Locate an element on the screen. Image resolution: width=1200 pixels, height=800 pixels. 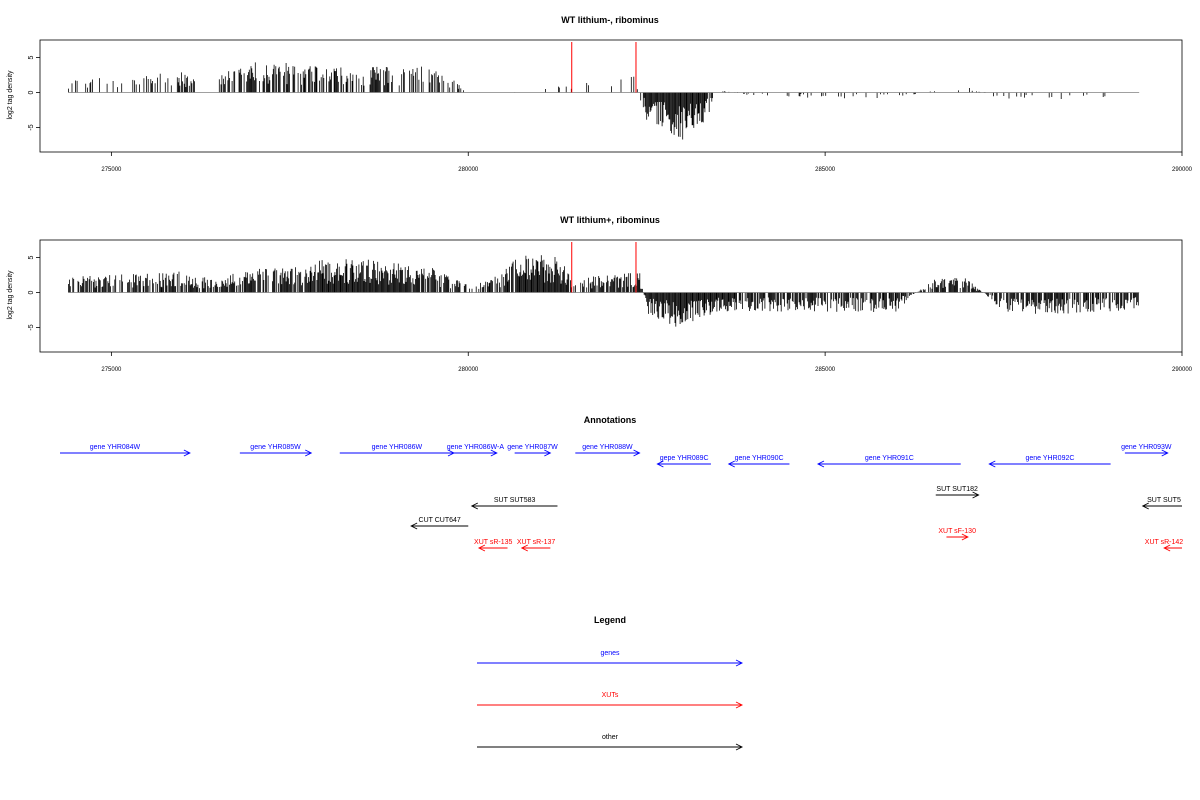
legend-item: XUTs is located at coordinates (610, 700).